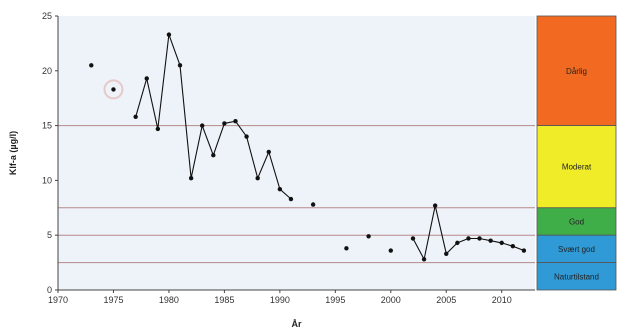 This screenshot has width=619, height=331. I want to click on x-tick-label-2: 1980, so click(169, 300).